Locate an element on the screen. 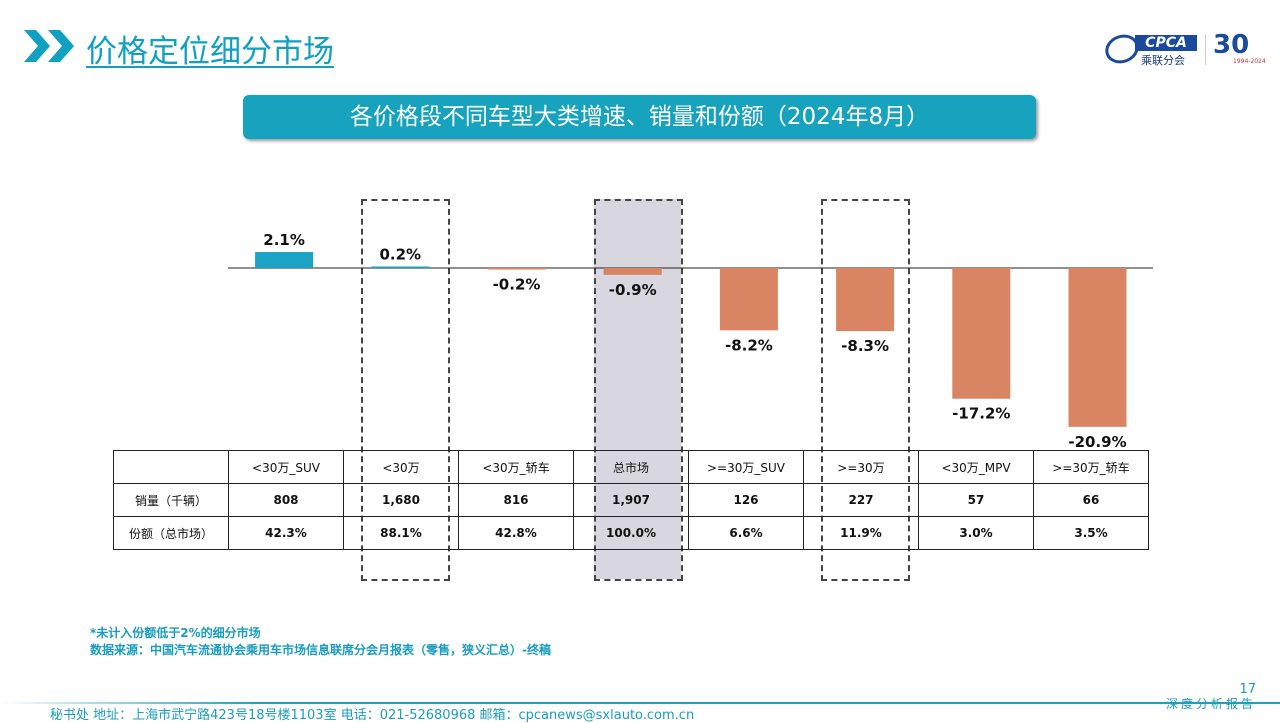 This screenshot has height=723, width=1280. category-header: >=30万_轿车 is located at coordinates (1091, 467).